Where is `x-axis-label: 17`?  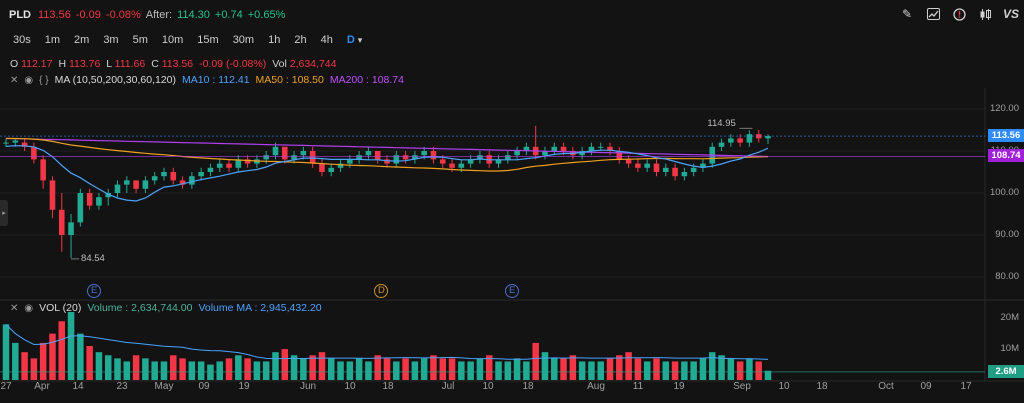
x-axis-label: 17 is located at coordinates (966, 386).